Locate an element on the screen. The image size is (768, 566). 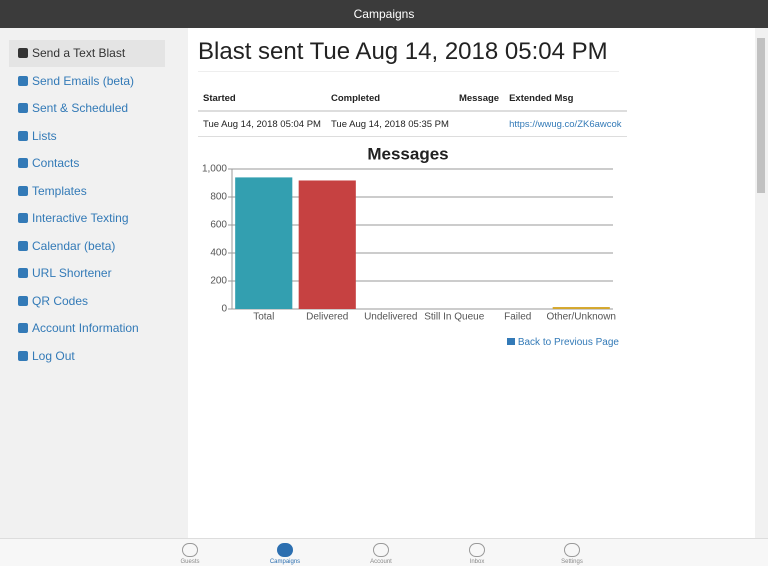
link: https://wwug.co/ZK6awcok is located at coordinates (565, 124).